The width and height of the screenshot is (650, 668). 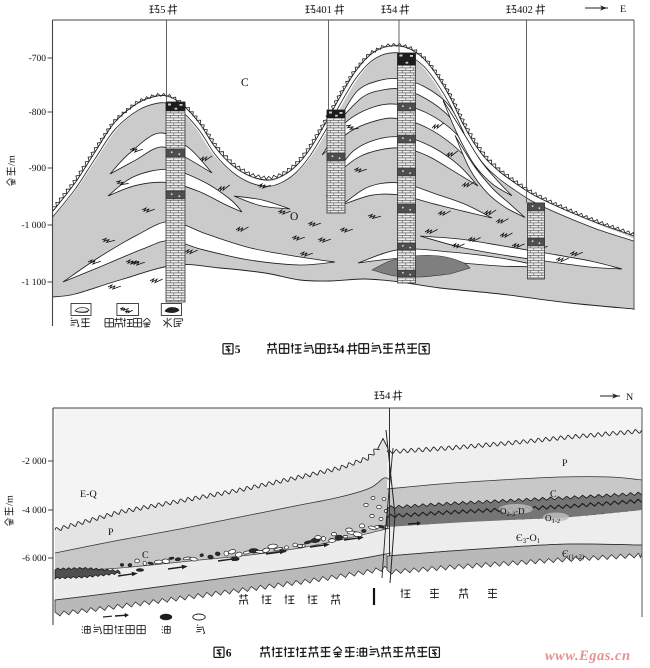 I want to click on svg-text: -1 100, so click(x=33, y=283).